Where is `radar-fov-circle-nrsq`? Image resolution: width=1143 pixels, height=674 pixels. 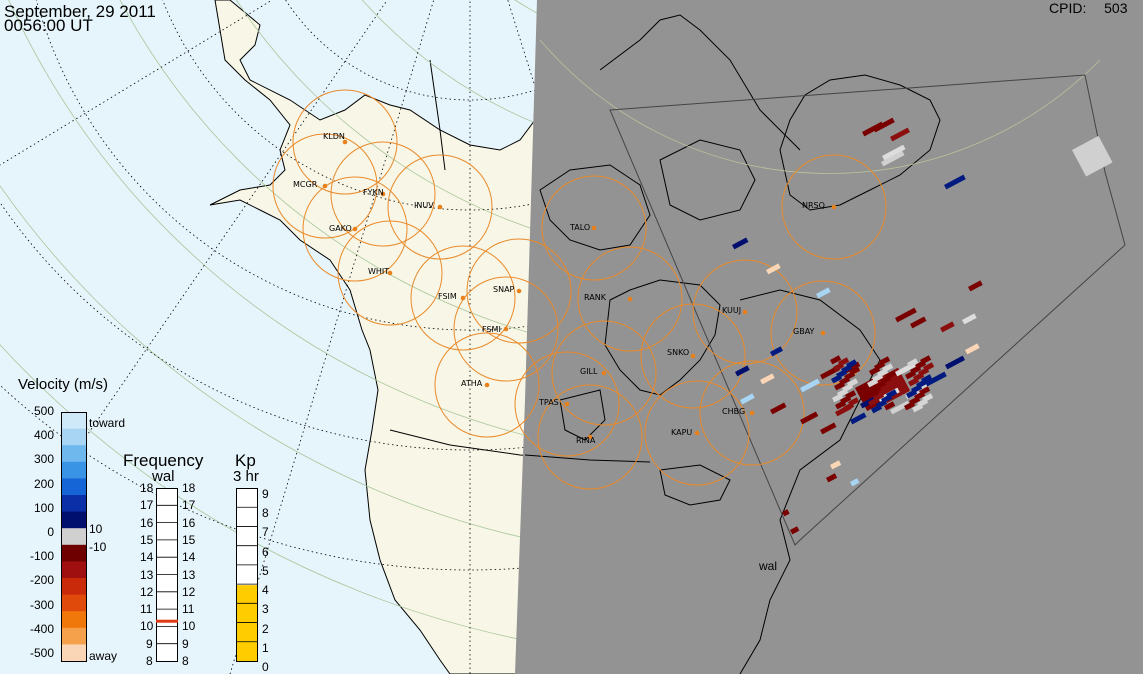
radar-fov-circle-nrsq is located at coordinates (834, 207).